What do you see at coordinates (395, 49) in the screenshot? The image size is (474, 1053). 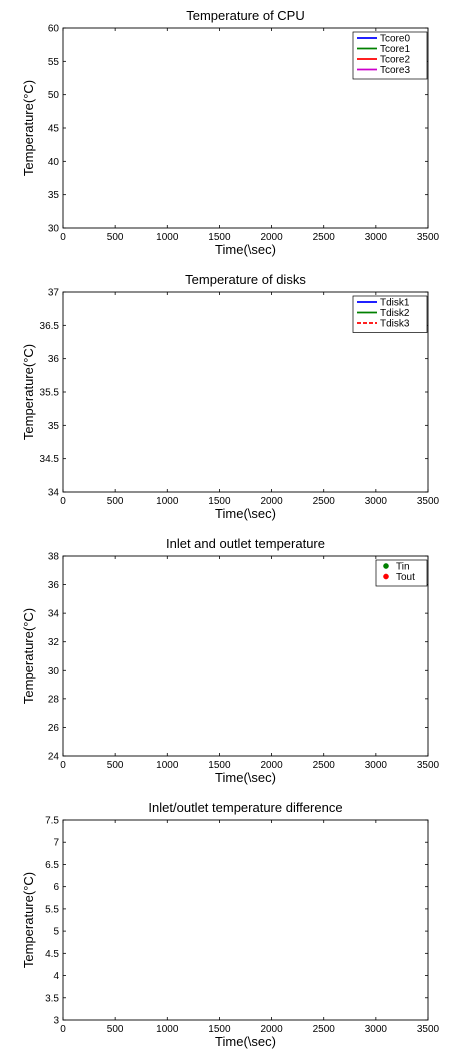 I see `legend-label-tcore1: Tcore1` at bounding box center [395, 49].